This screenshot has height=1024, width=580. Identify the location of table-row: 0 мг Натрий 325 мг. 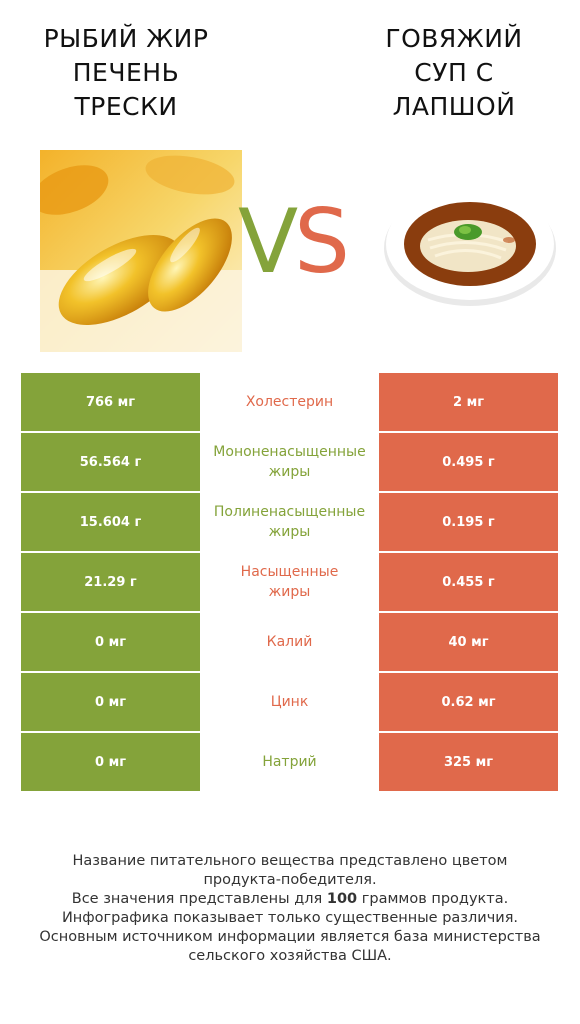
(289, 762).